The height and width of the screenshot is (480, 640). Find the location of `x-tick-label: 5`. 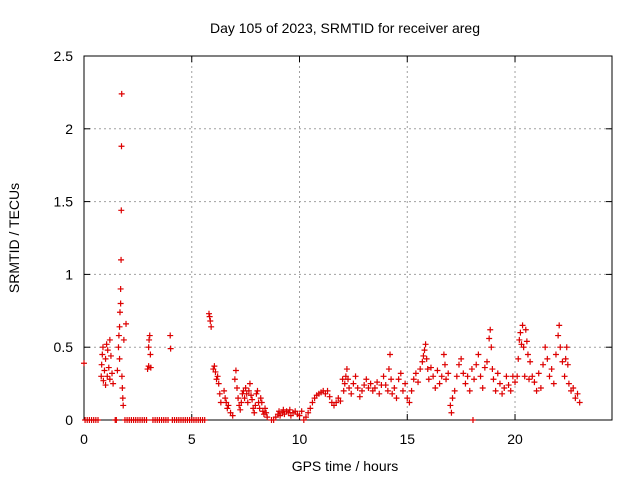

x-tick-label: 5 is located at coordinates (192, 439).